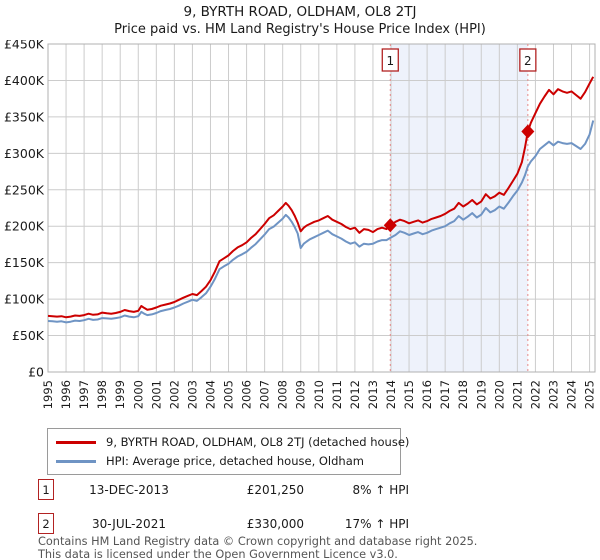  What do you see at coordinates (84, 394) in the screenshot?
I see `x-axis-tick-label: 1997` at bounding box center [84, 394].